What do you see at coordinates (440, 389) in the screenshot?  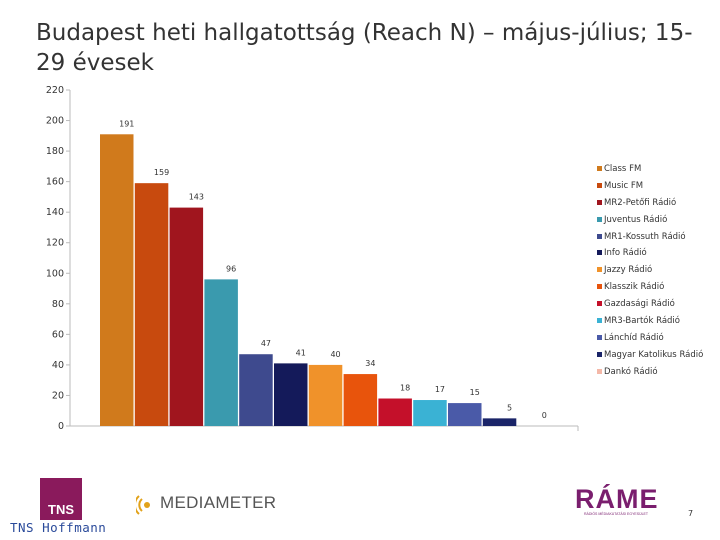 I see `data-label: 17` at bounding box center [440, 389].